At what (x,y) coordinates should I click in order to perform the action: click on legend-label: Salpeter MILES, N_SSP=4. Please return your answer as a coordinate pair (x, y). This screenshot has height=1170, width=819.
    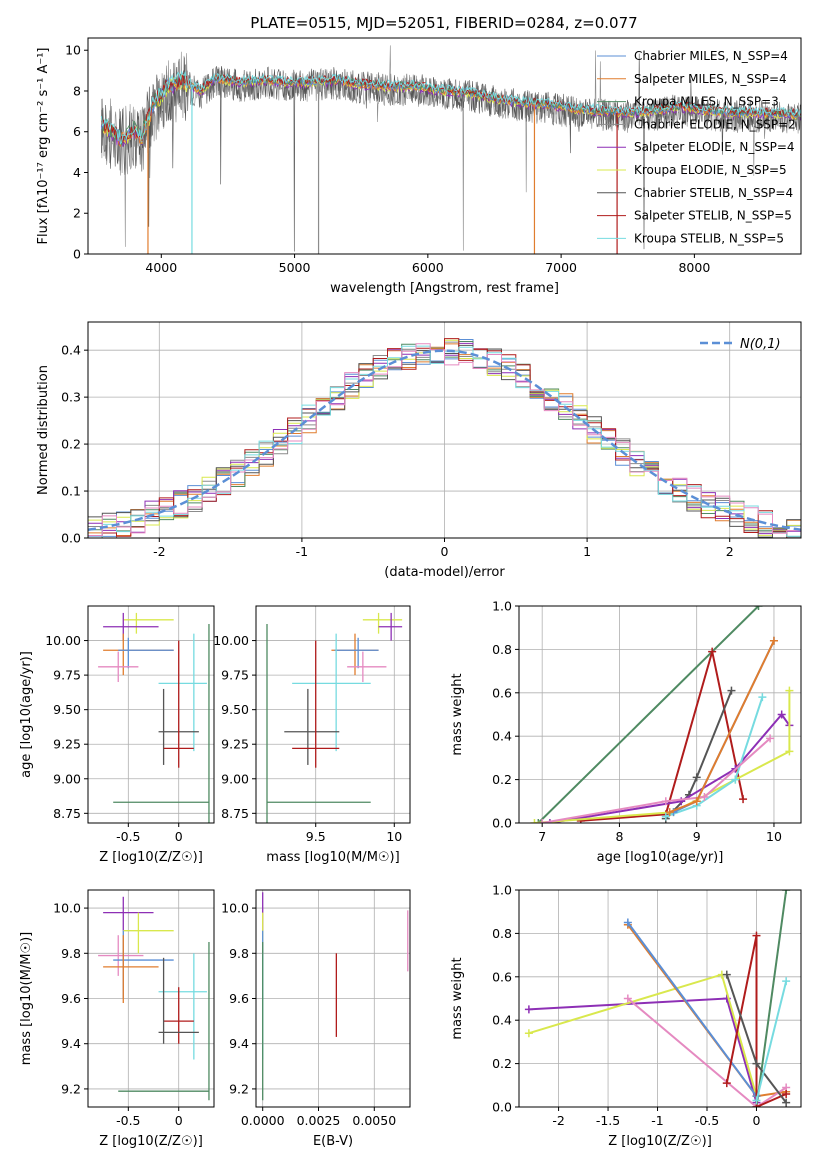
    Looking at the image, I should click on (710, 79).